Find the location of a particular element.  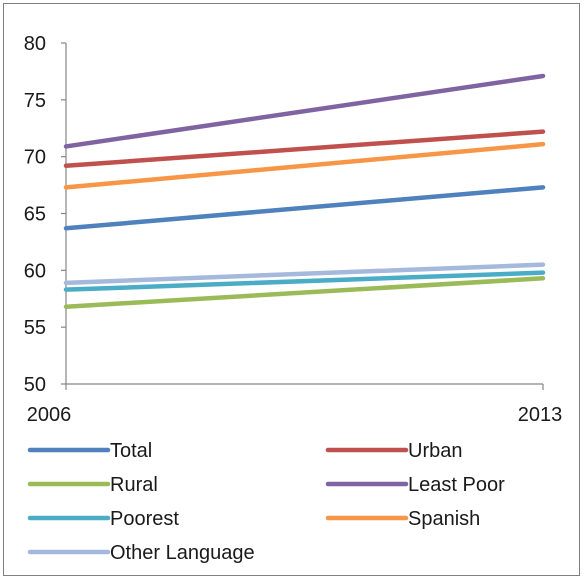

legend-label: Total is located at coordinates (131, 451).